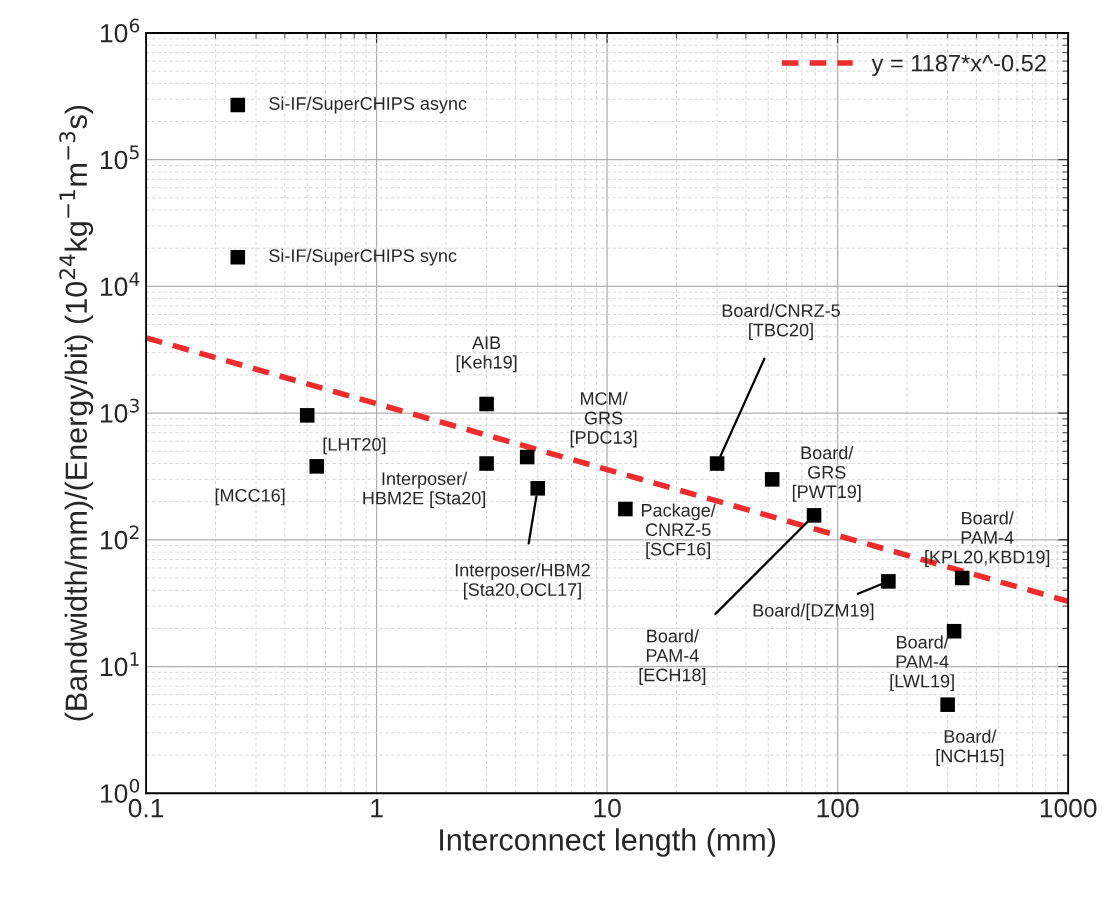  Describe the element at coordinates (424, 490) in the screenshot. I see `annotation: Interposer/ HBM2E [Sta20]` at that location.